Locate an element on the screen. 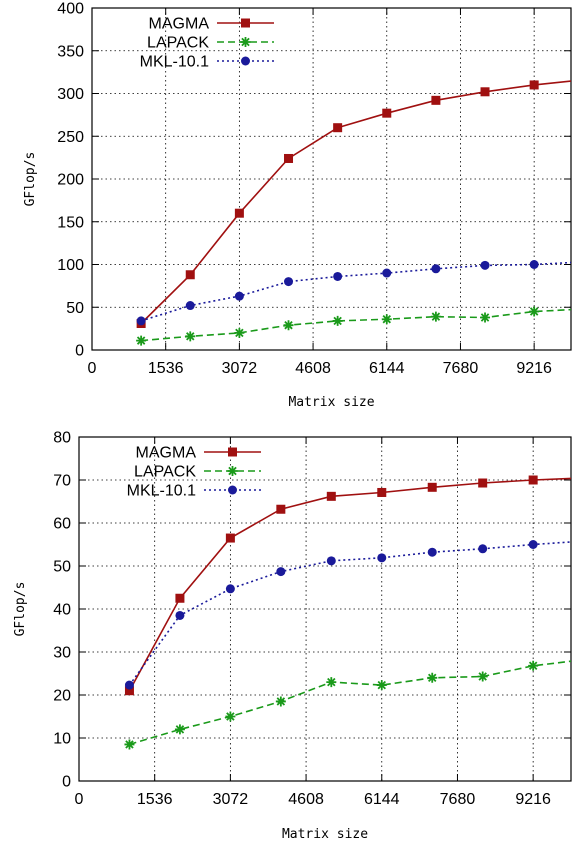  y-tick-label: 80 is located at coordinates (62, 438).